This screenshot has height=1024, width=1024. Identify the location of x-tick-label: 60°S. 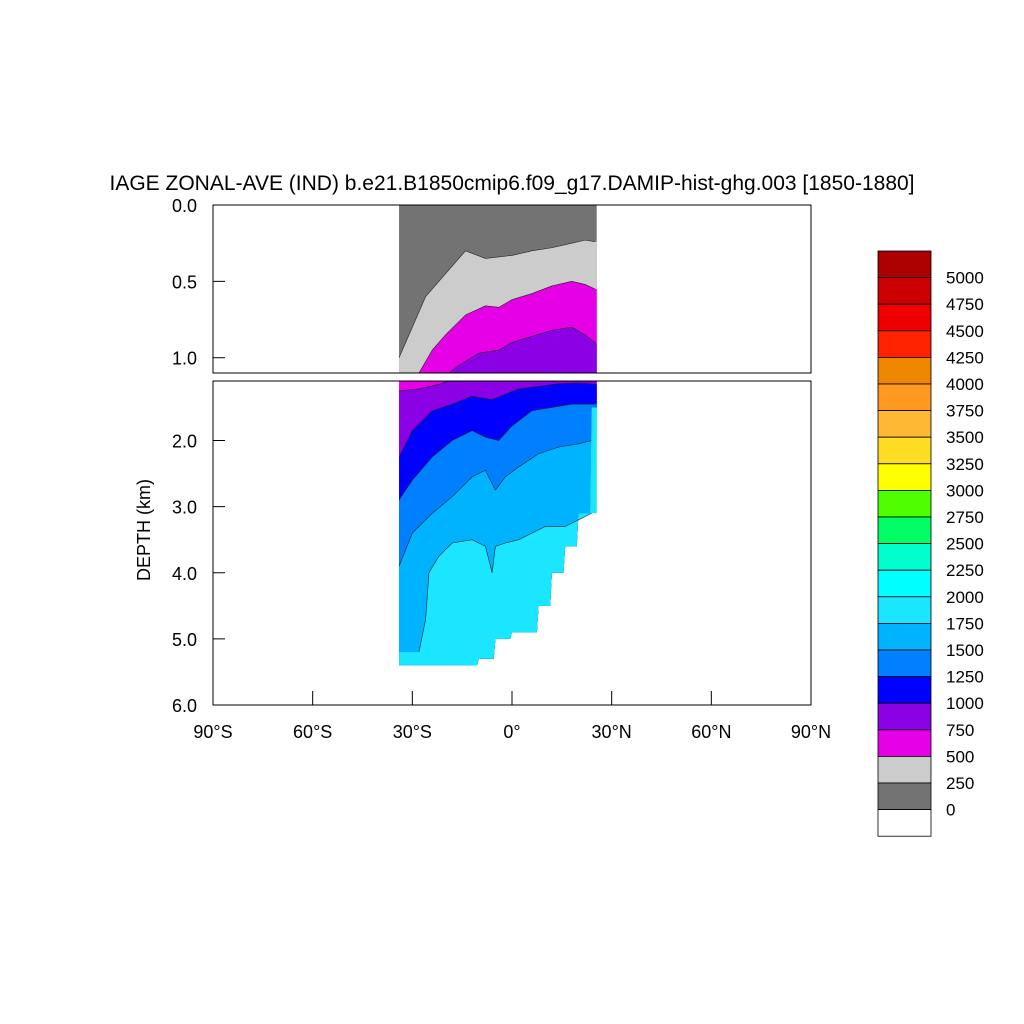
(312, 732).